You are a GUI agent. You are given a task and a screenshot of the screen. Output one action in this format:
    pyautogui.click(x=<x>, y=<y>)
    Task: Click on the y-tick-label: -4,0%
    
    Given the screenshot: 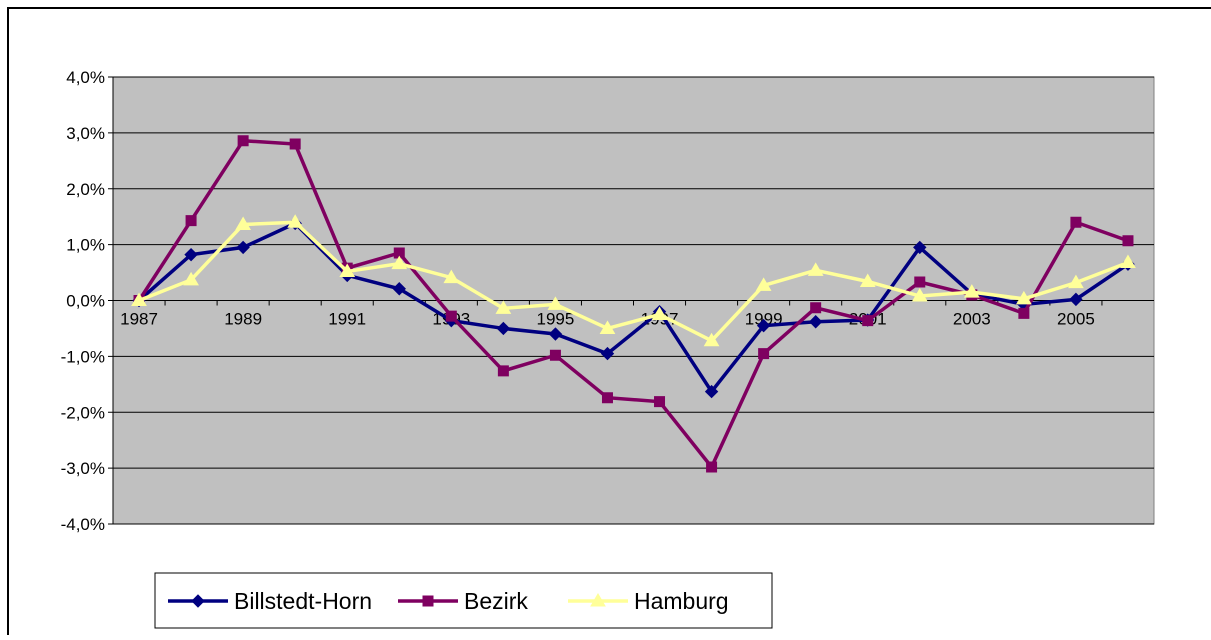 What is the action you would take?
    pyautogui.click(x=83, y=524)
    